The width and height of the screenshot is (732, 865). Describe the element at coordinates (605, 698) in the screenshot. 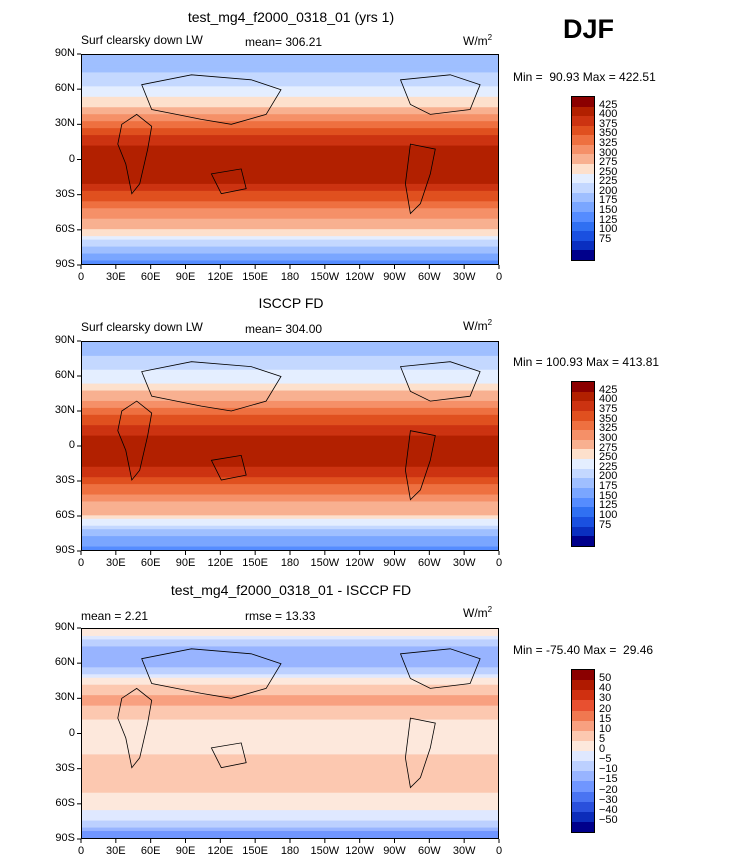

I see `colorbar-label: 30` at that location.